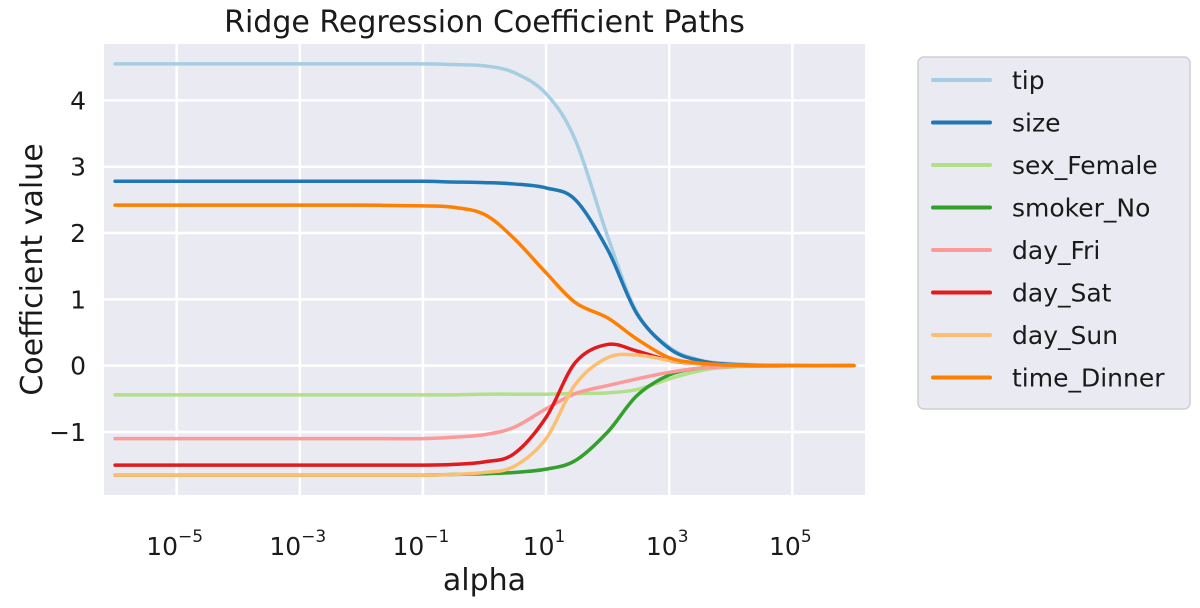 Image resolution: width=1200 pixels, height=608 pixels. What do you see at coordinates (420, 544) in the screenshot?
I see `x-tick-label: 10⁻¹` at bounding box center [420, 544].